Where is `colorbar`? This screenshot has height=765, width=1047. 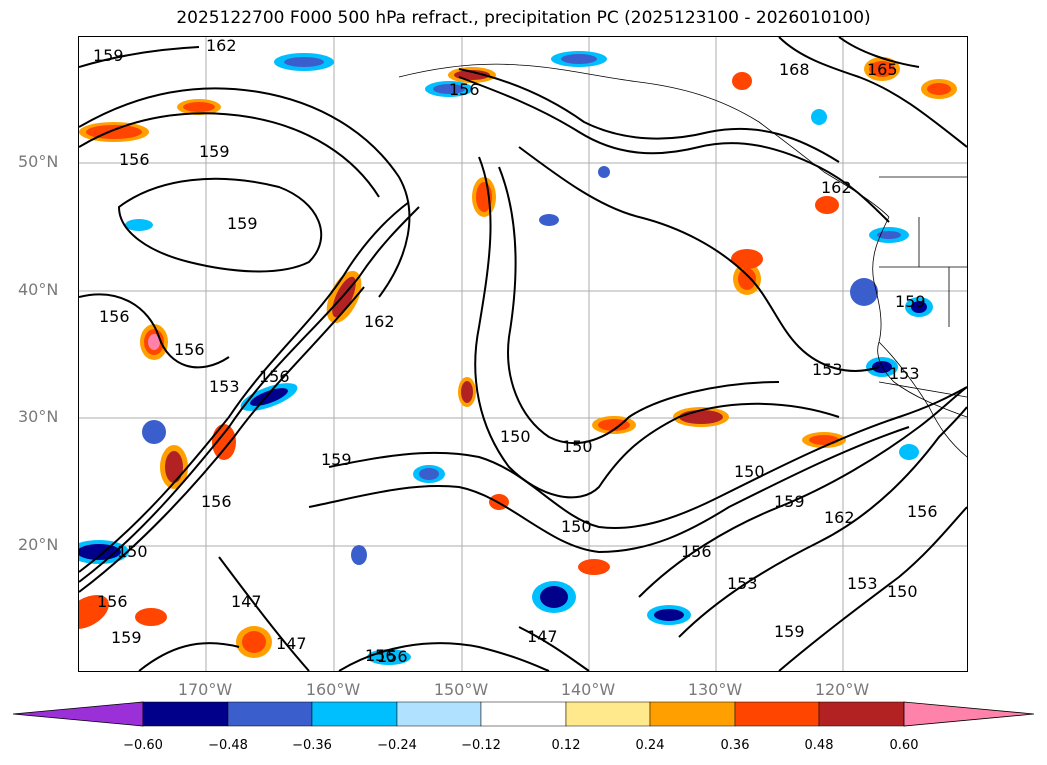
colorbar is located at coordinates (523, 714).